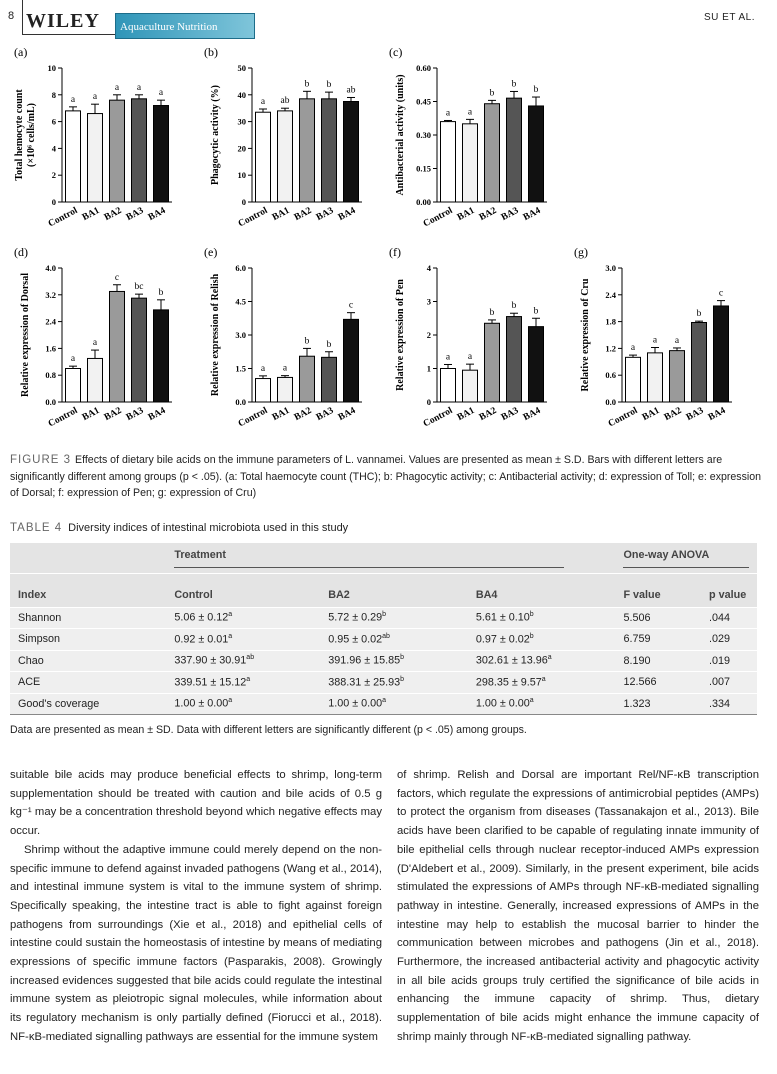 This screenshot has width=777, height=1074. I want to click on table-cell: 12.566, so click(658, 682).